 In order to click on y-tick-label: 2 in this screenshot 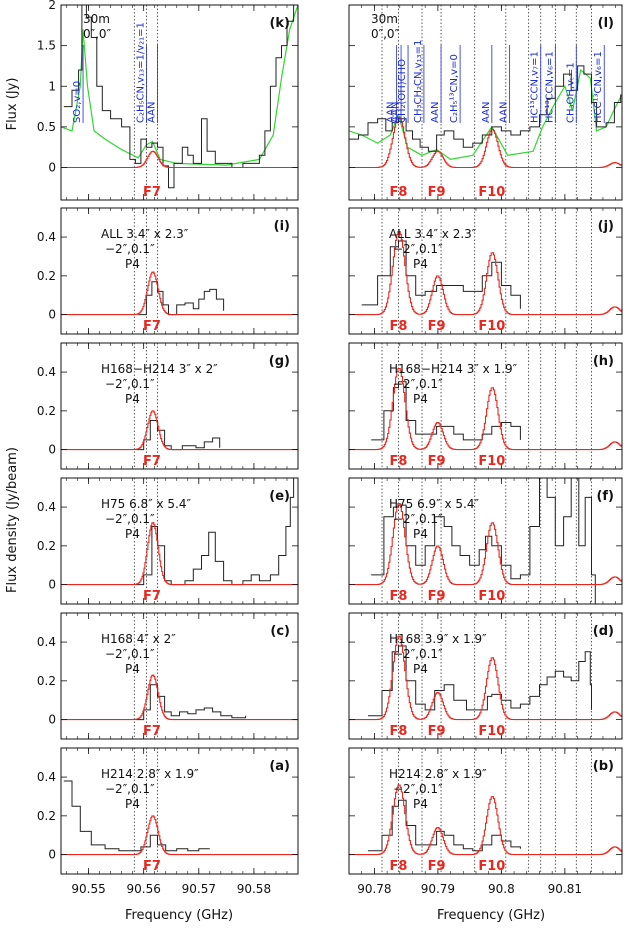, I will do `click(52, 6)`.